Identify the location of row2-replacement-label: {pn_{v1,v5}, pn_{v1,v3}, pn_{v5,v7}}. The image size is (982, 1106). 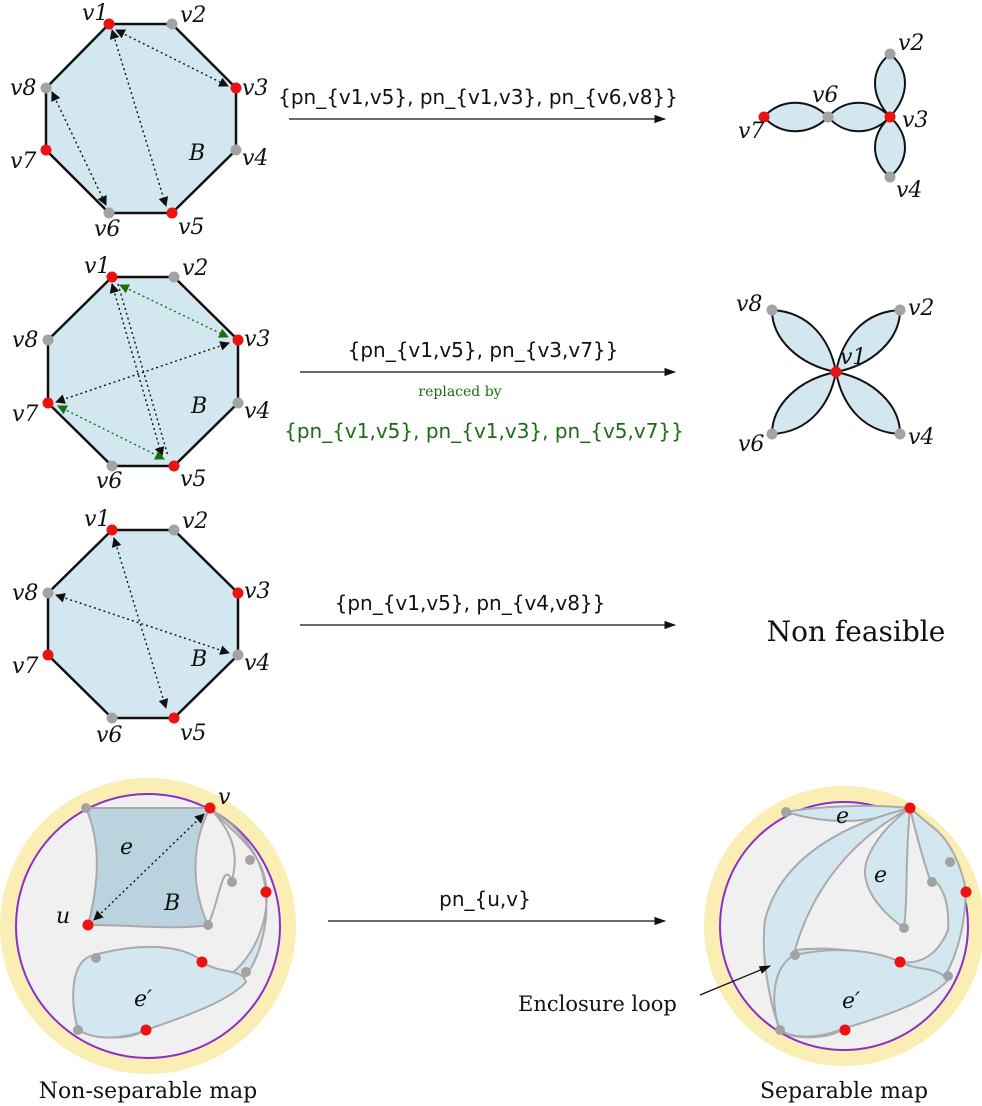
(484, 431).